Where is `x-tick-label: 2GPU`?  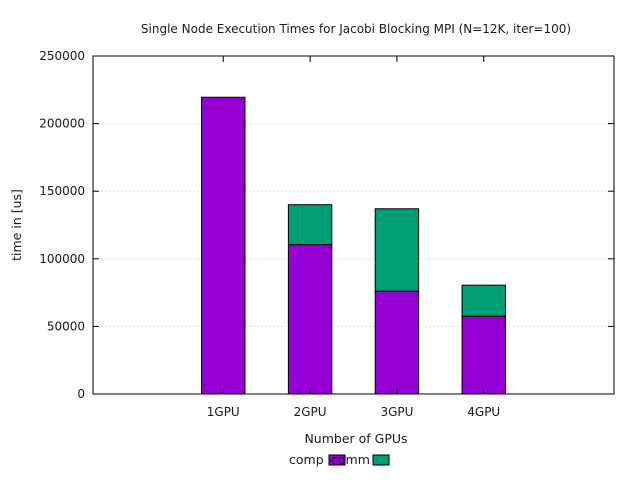
x-tick-label: 2GPU is located at coordinates (310, 412).